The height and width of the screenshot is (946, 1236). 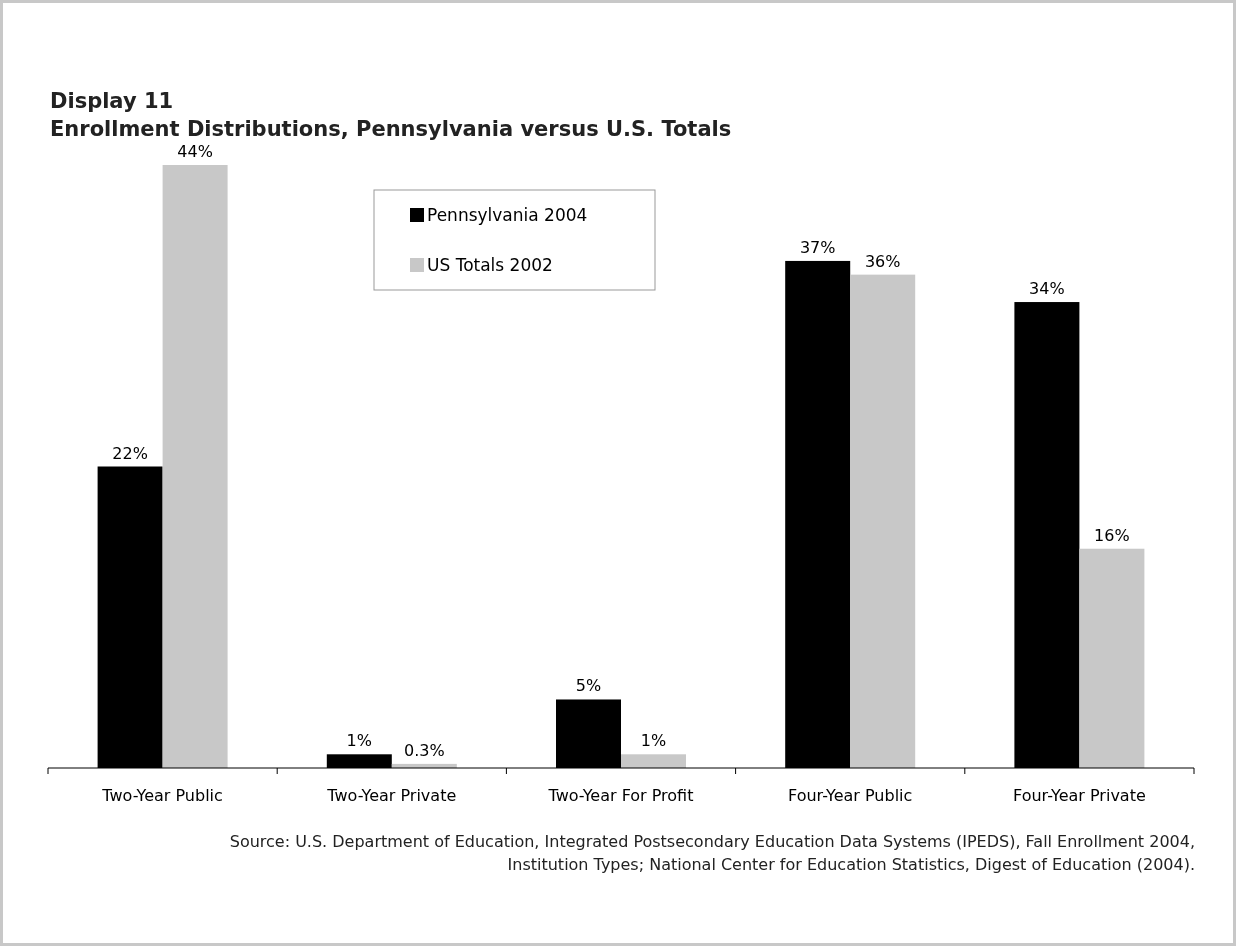 I want to click on source-note: Source: U.S. Department of Education, Integrated Postsecondary Education Data Systems (IPEDS), Fall Enrollment 2004, Institution Types; National Center for Education Statistics, Digest of Education (2004)., so click(x=712, y=853).